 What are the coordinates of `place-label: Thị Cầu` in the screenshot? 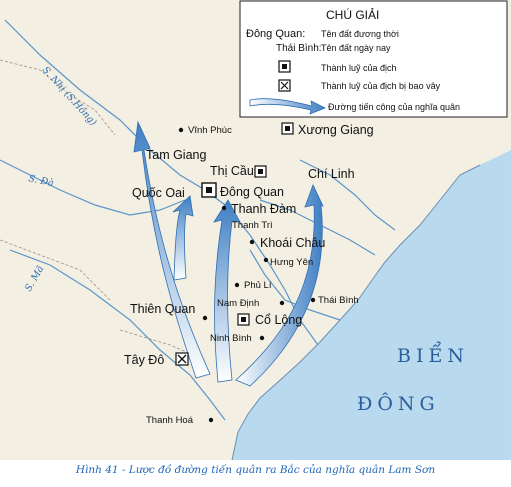 It's located at (232, 171).